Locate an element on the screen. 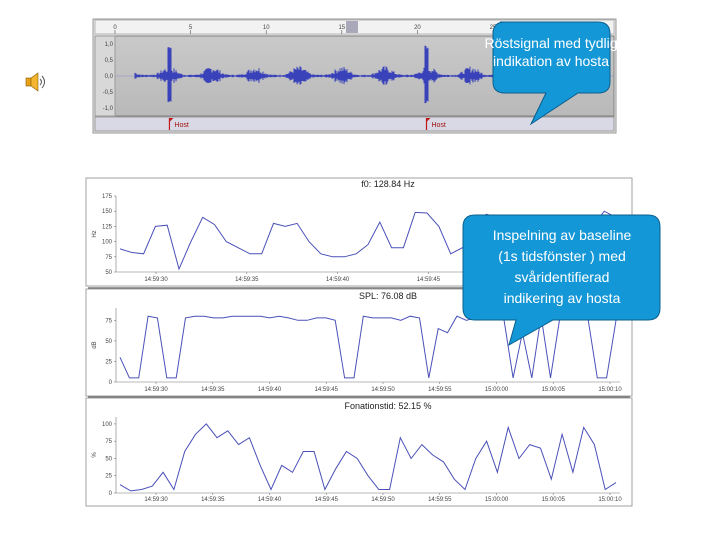 The width and height of the screenshot is (720, 540). amplitude-tick-label: -0,5 is located at coordinates (108, 93).